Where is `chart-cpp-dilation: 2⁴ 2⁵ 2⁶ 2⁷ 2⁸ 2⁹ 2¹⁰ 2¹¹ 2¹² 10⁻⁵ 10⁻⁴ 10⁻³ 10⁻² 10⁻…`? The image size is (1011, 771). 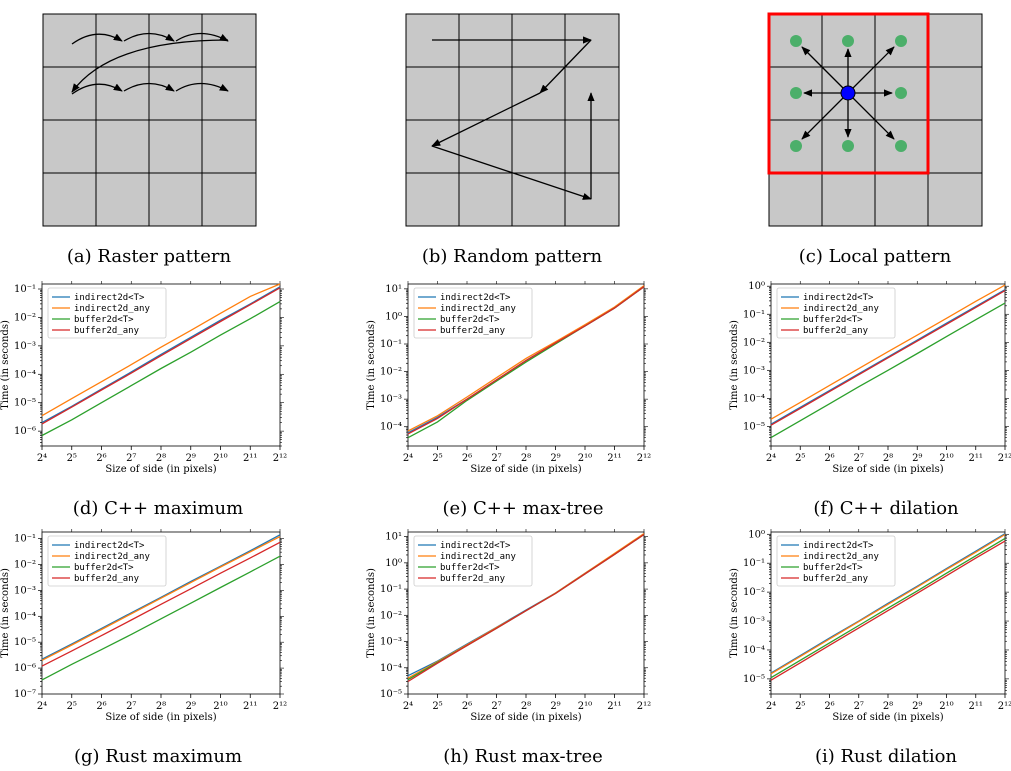 chart-cpp-dilation: 2⁴ 2⁵ 2⁶ 2⁷ 2⁸ 2⁹ 2¹⁰ 2¹¹ 2¹² 10⁻⁵ 10⁻⁴ 10⁻³ 10⁻² 10⁻… is located at coordinates (870, 378).